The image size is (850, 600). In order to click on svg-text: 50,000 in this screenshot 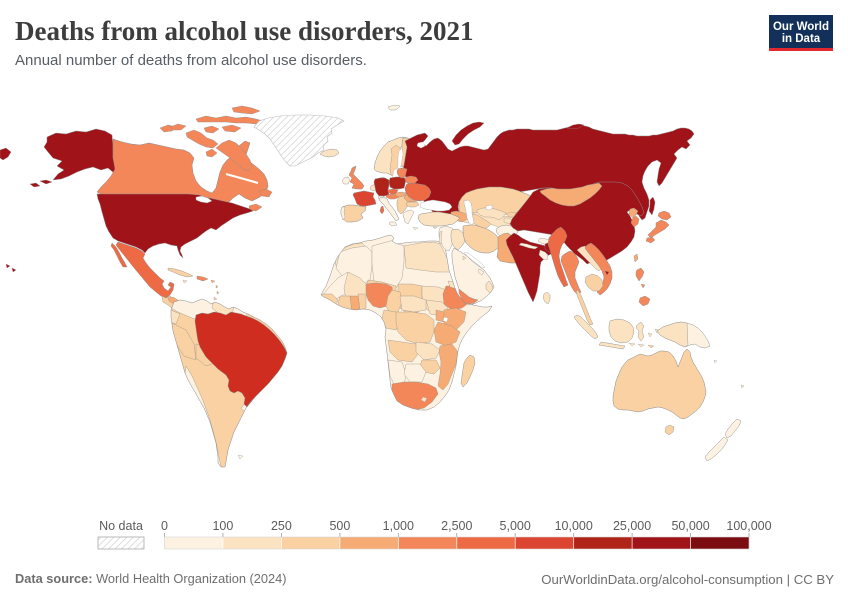, I will do `click(690, 526)`.